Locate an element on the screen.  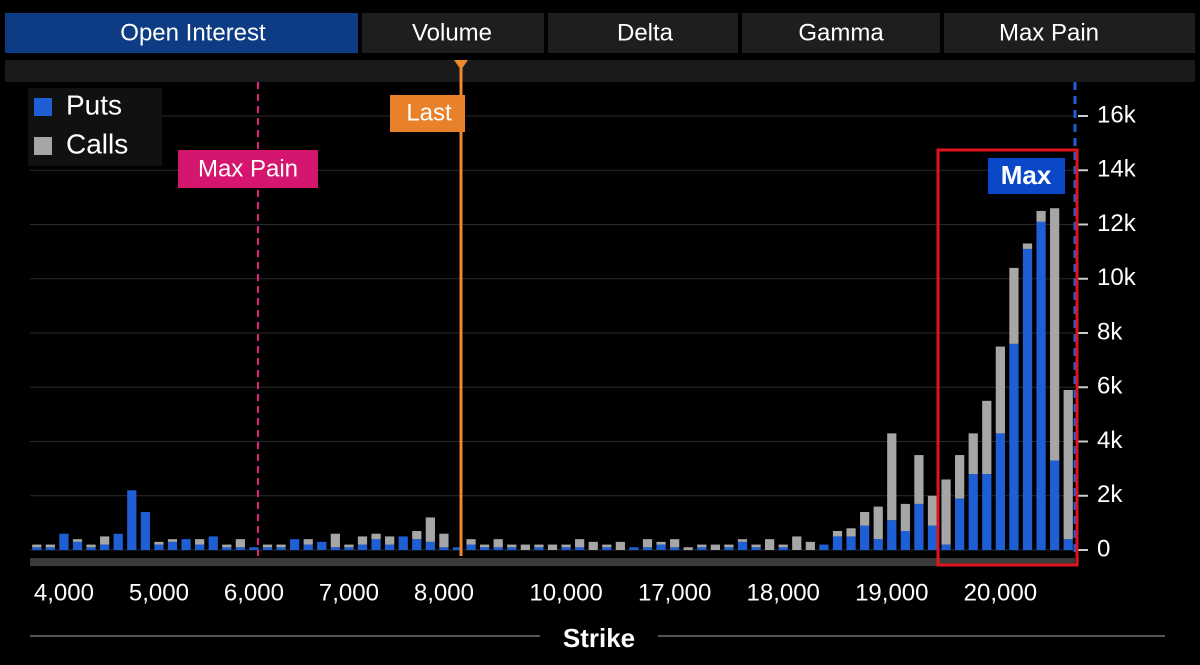
y-tick-label: 14k is located at coordinates (1117, 169).